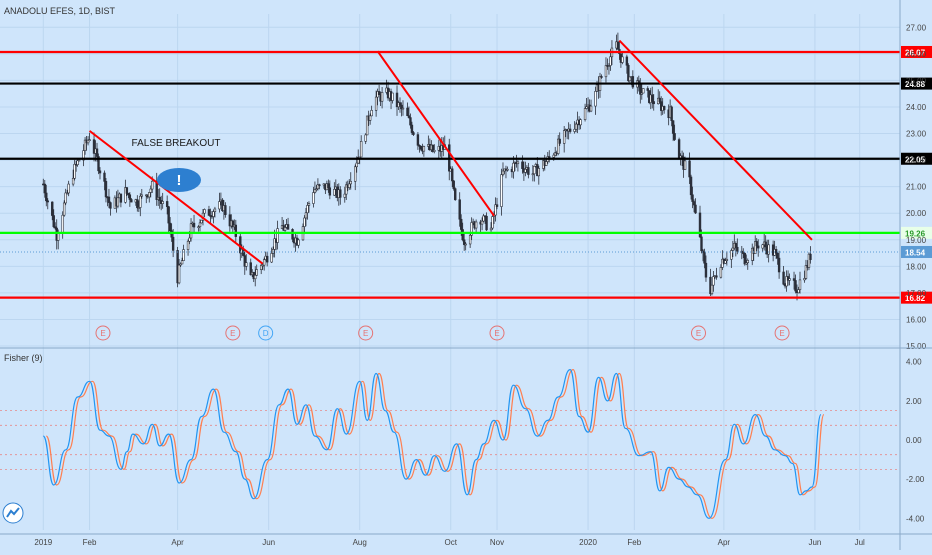 This screenshot has width=932, height=555. What do you see at coordinates (90, 542) in the screenshot?
I see `time-tick-label: Feb` at bounding box center [90, 542].